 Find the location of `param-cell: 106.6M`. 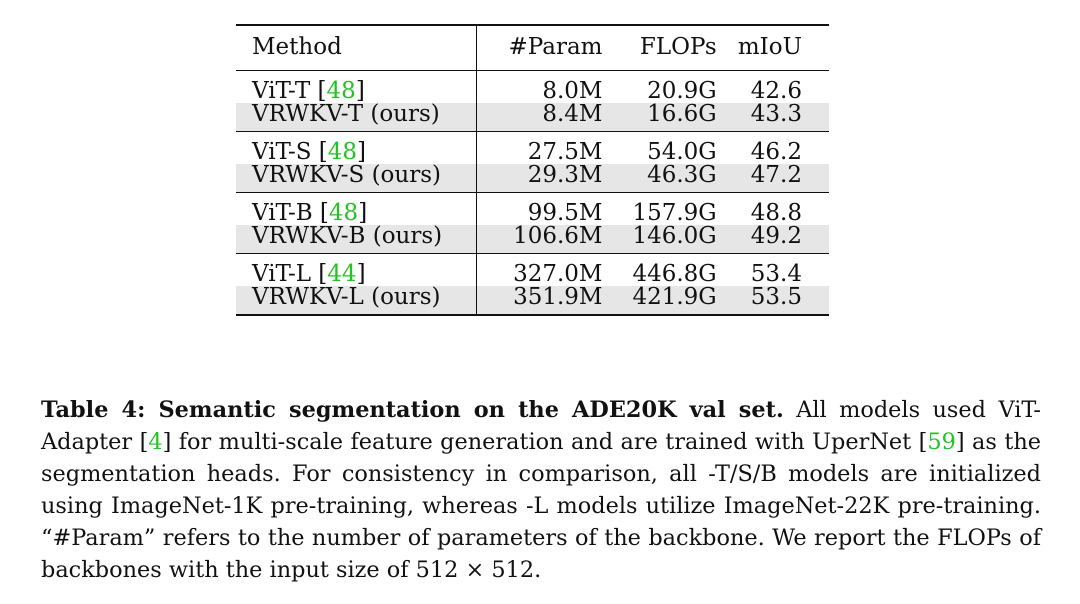

param-cell: 106.6M is located at coordinates (547, 238).